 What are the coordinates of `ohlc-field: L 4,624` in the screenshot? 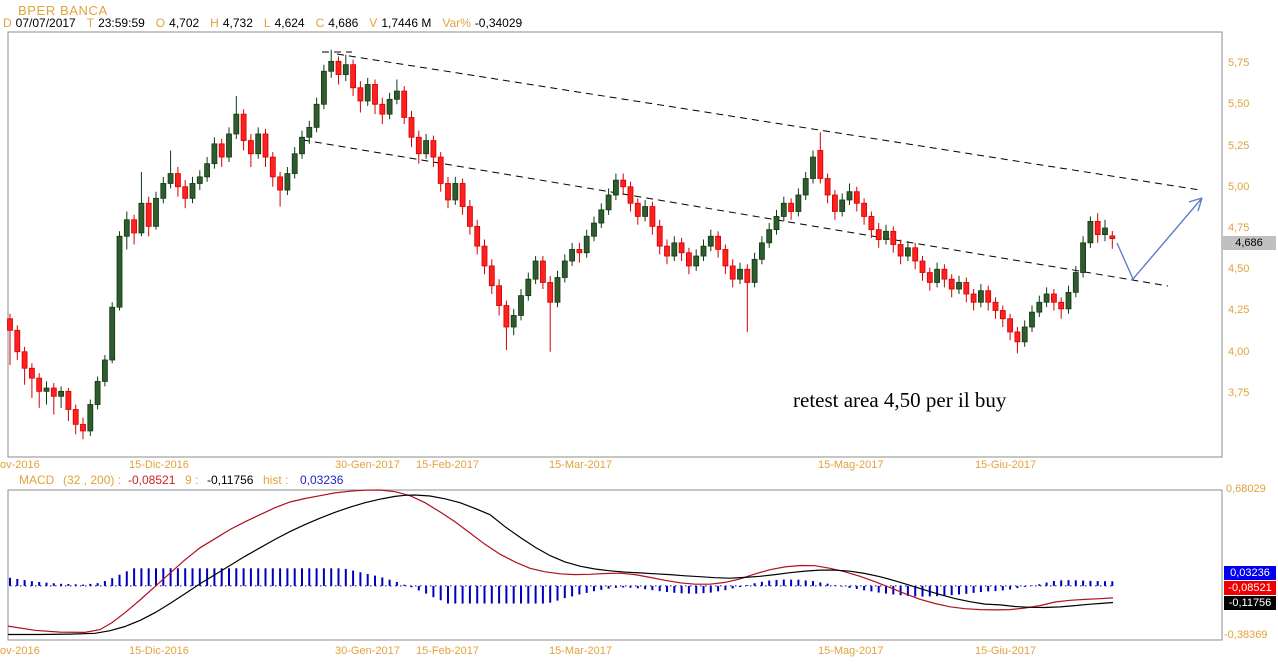 It's located at (284, 23).